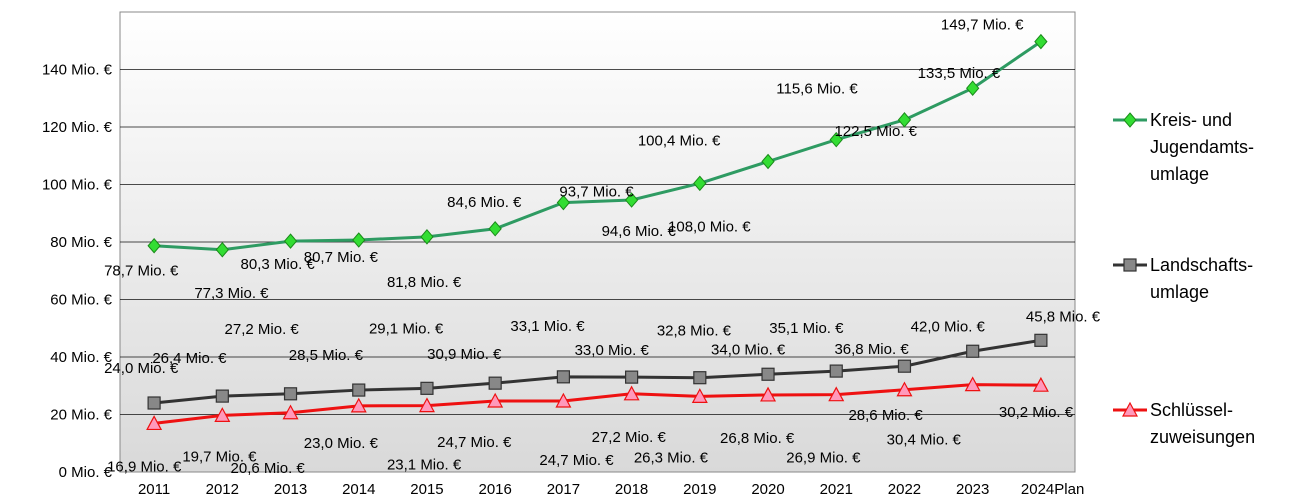 The height and width of the screenshot is (500, 1307). Describe the element at coordinates (154, 489) in the screenshot. I see `x-tick-label: 2011` at that location.